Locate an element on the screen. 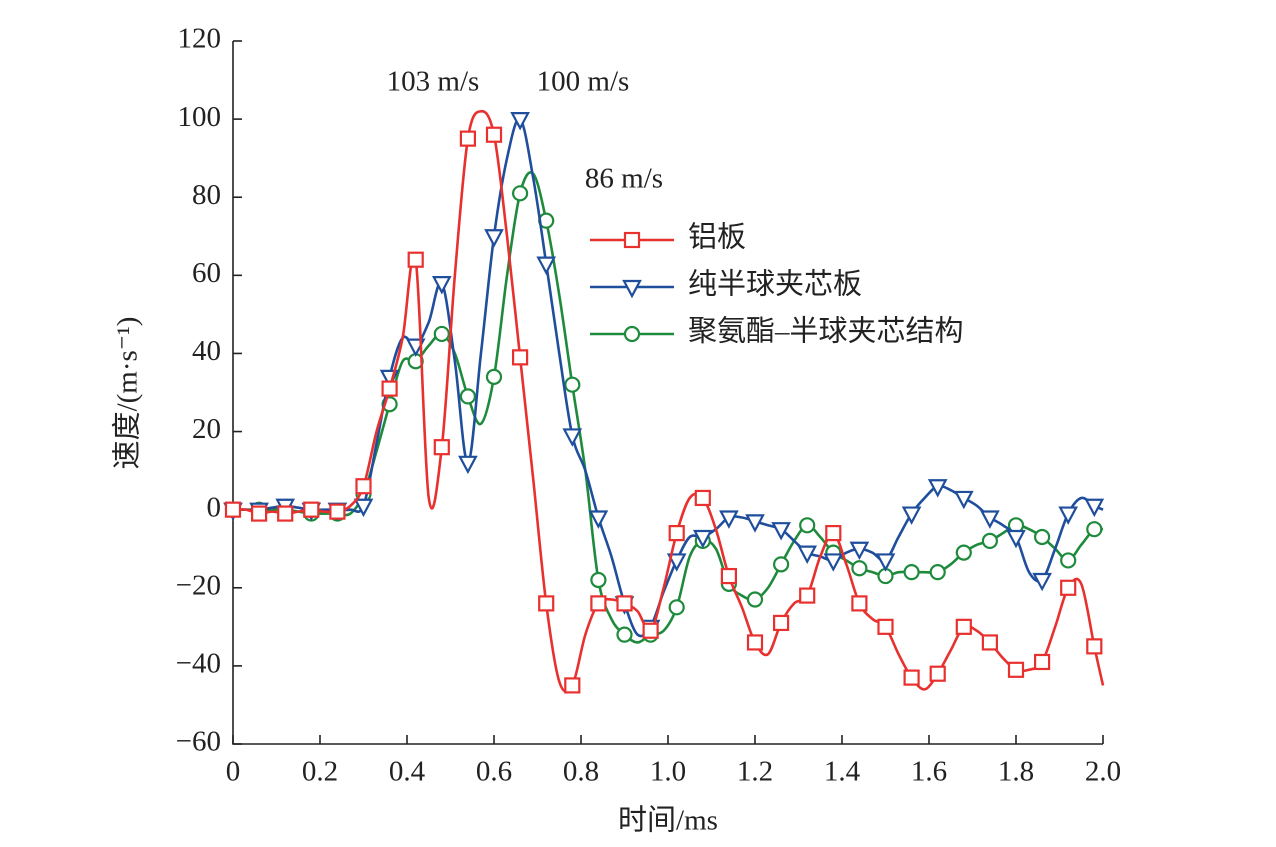 The width and height of the screenshot is (1276, 847). x-tick-label: 0 is located at coordinates (233, 772).